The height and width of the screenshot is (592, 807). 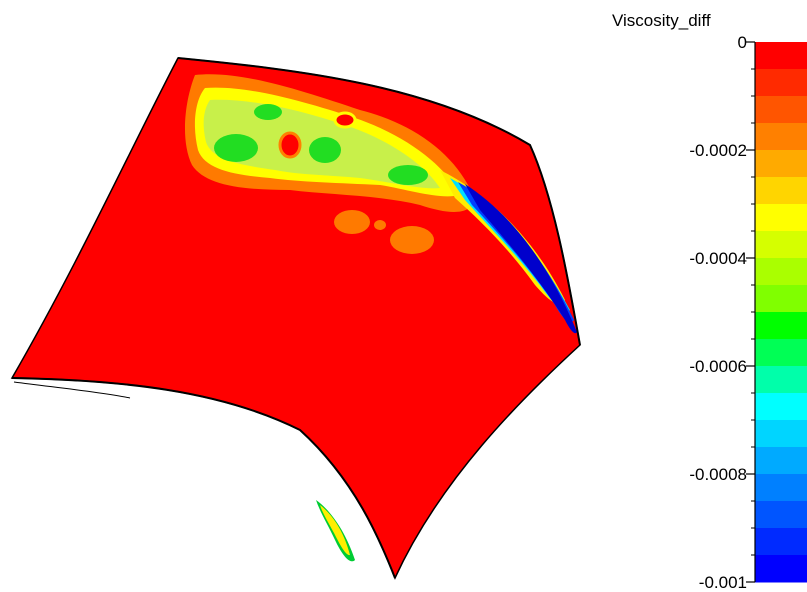 I want to click on legend-tick-label: -0.0008, so click(x=718, y=474).